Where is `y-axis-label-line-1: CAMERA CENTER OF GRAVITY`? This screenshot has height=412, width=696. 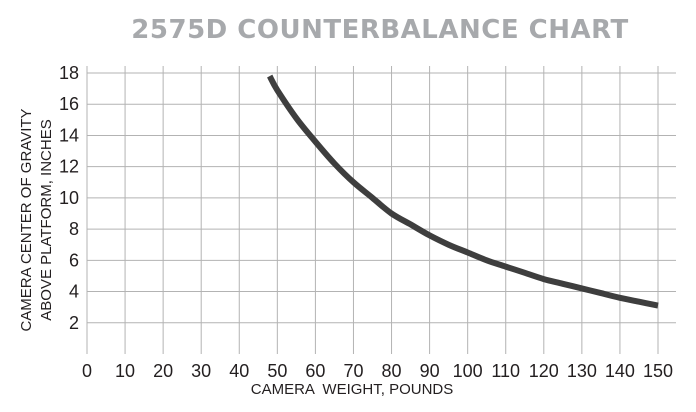
y-axis-label-line-1: CAMERA CENTER OF GRAVITY is located at coordinates (26, 219).